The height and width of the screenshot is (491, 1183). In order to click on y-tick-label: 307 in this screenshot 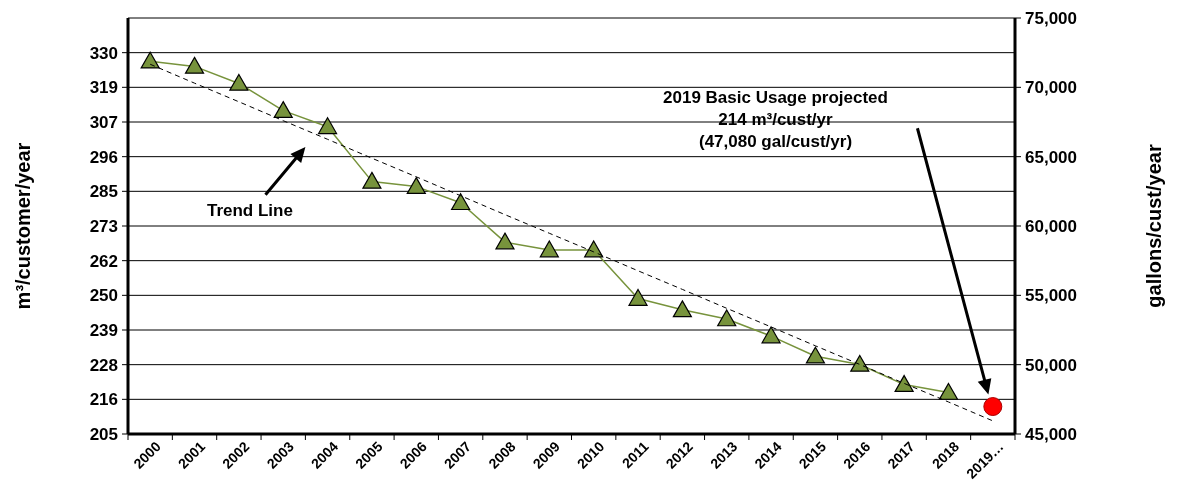, I will do `click(103, 122)`.